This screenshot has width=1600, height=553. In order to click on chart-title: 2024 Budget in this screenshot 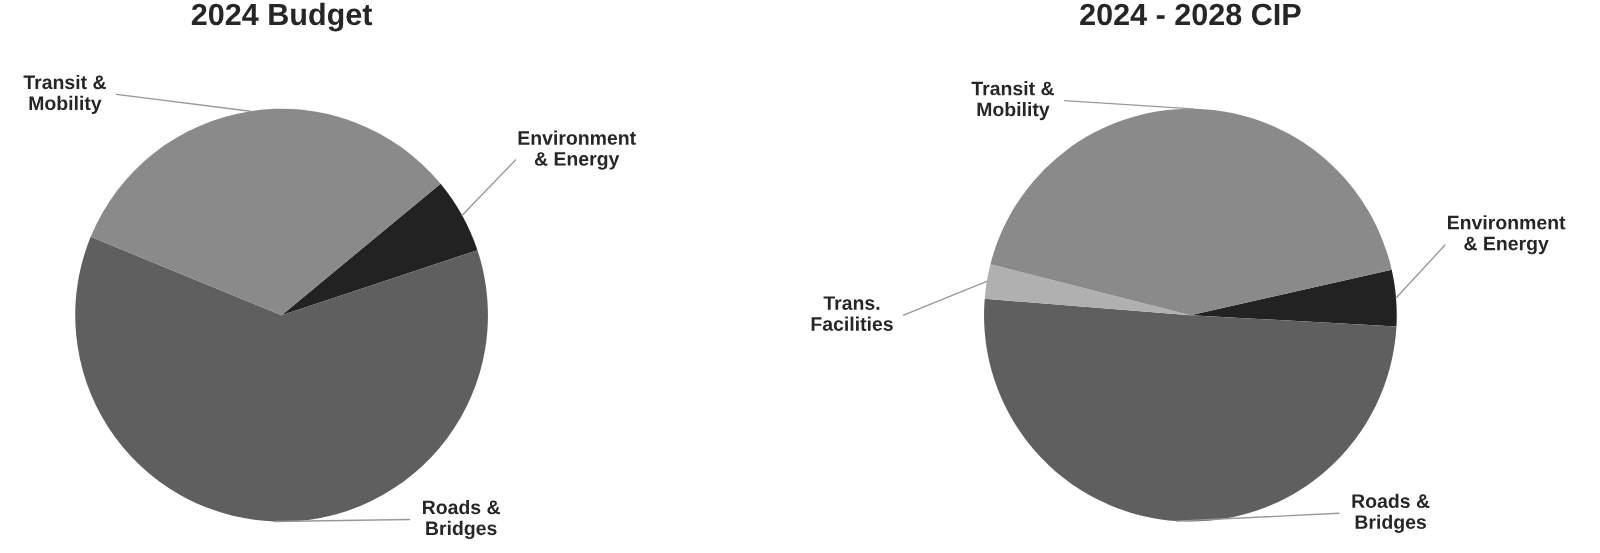, I will do `click(282, 17)`.